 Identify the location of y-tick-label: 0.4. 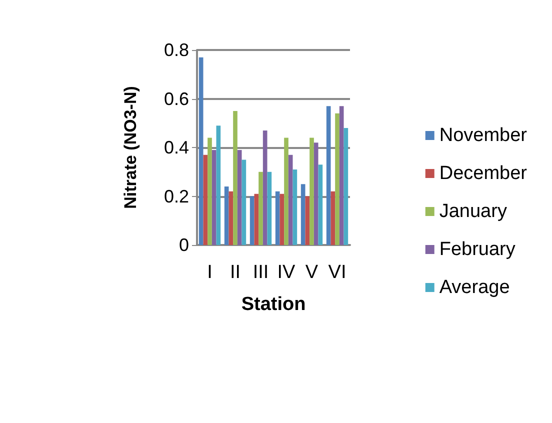
(176, 148).